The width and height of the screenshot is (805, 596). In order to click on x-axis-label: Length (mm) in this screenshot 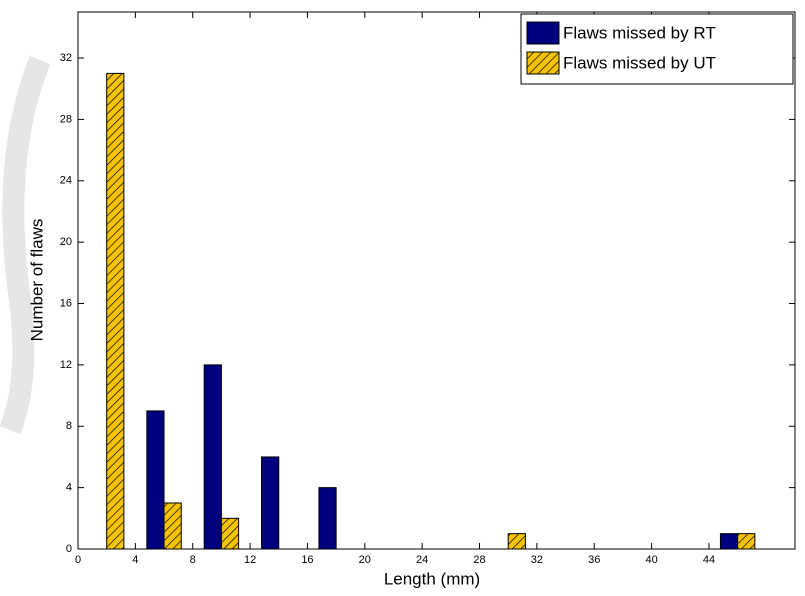, I will do `click(432, 578)`.